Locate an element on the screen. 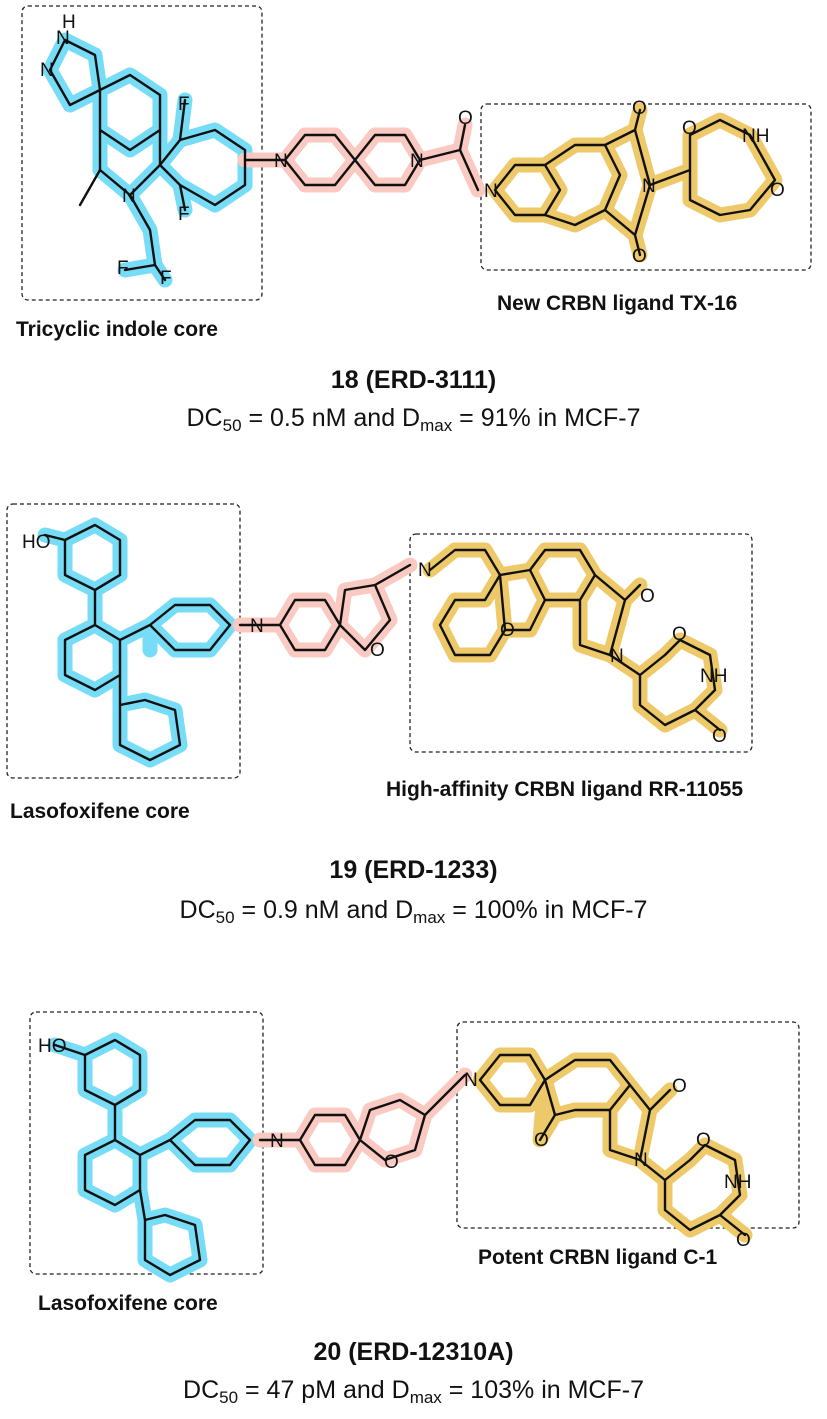 The image size is (827, 1419). label-crbn-ligand-c1: Potent CRBN ligand C-1 is located at coordinates (598, 1257).